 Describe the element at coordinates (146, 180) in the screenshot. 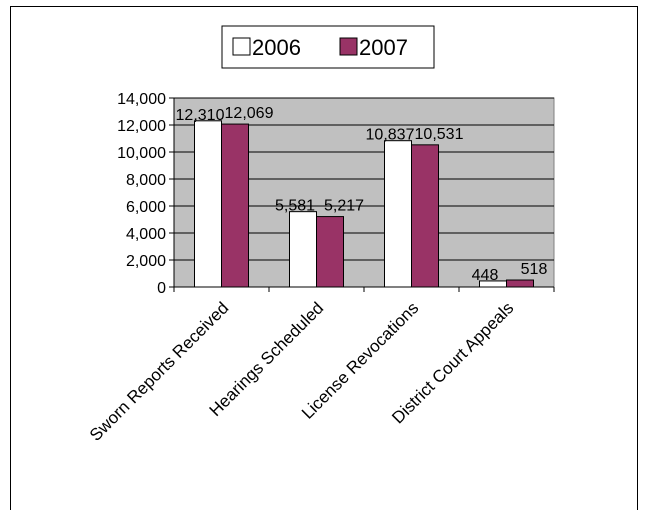

I see `y-tick-label: 8,000` at that location.